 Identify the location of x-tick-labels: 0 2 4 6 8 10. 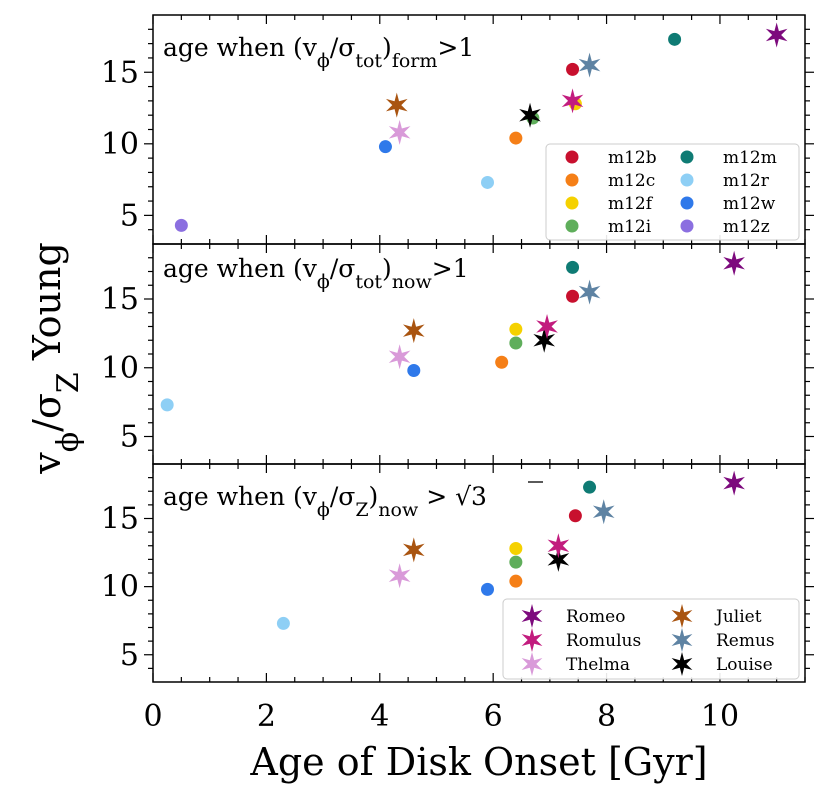
(441, 716).